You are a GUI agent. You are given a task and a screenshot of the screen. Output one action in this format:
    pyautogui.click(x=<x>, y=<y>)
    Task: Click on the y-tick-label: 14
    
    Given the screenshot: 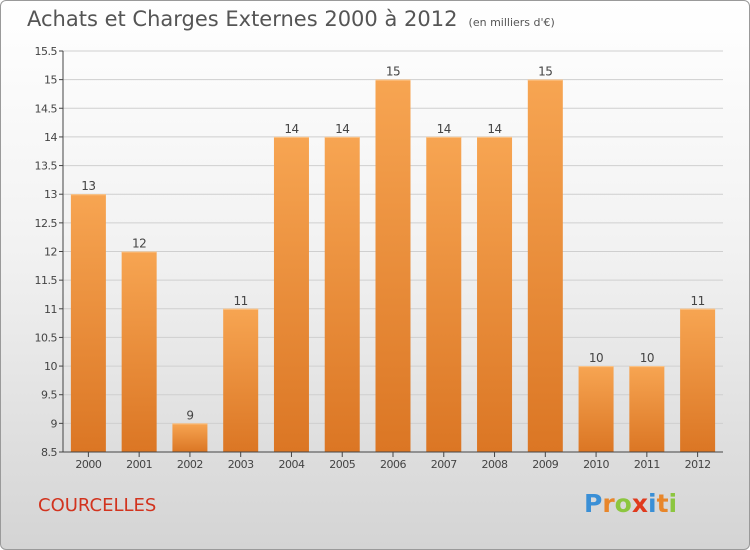 What is the action you would take?
    pyautogui.click(x=50, y=137)
    